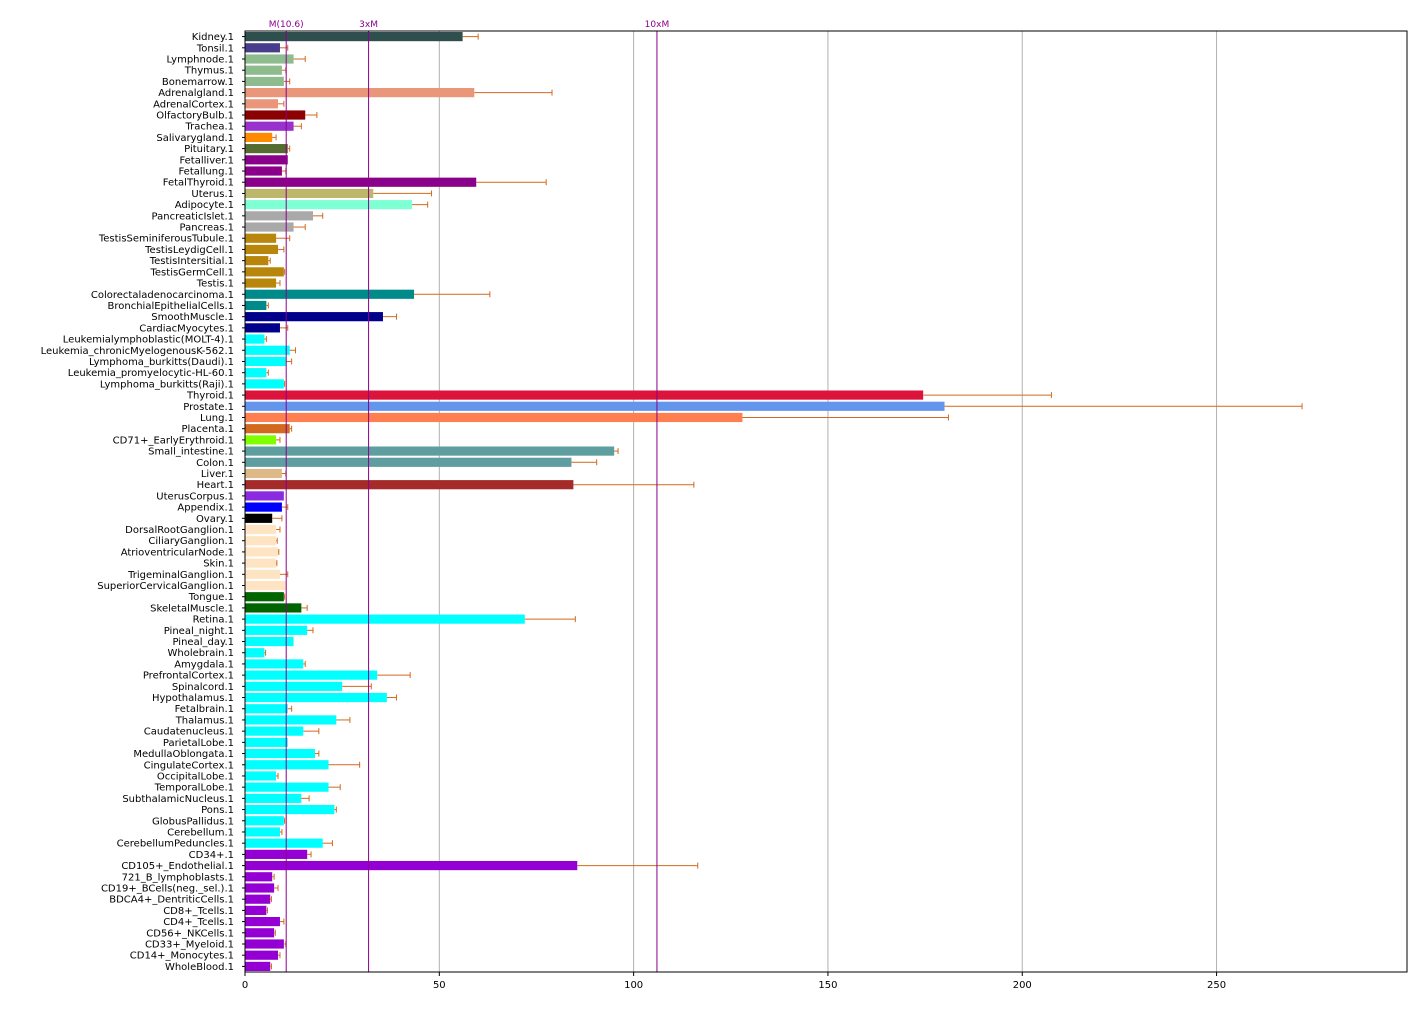 The width and height of the screenshot is (1426, 1012). Describe the element at coordinates (217, 418) in the screenshot. I see `y-tick-label: Lung.1` at that location.